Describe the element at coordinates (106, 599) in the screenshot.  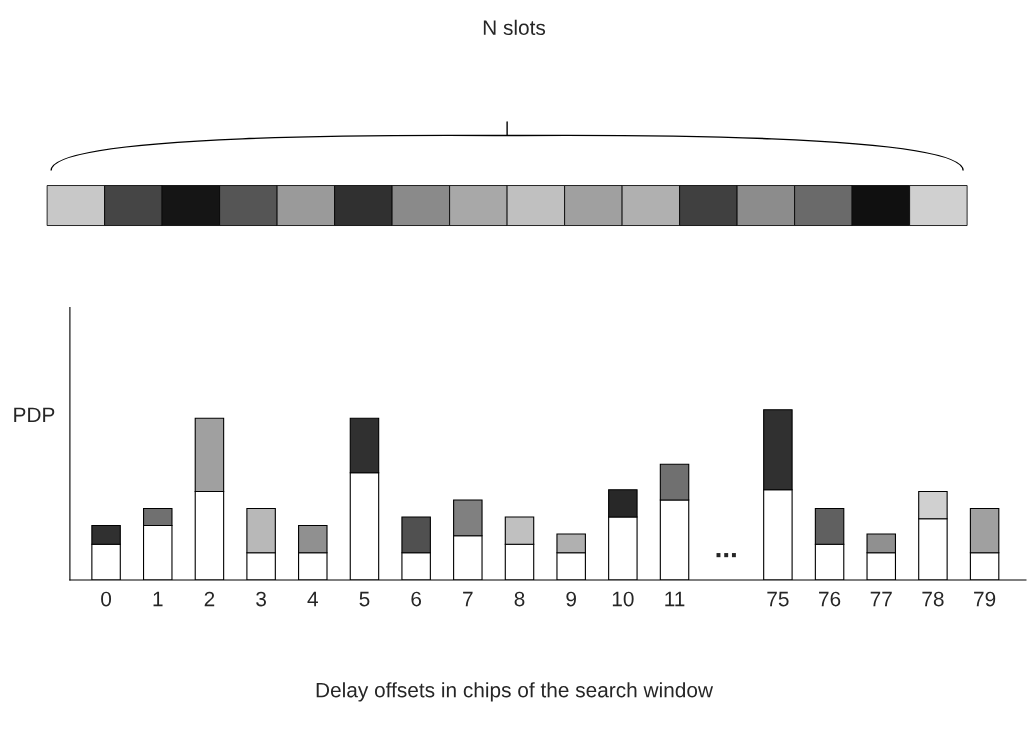
I see `x-tick-label: 0` at that location.